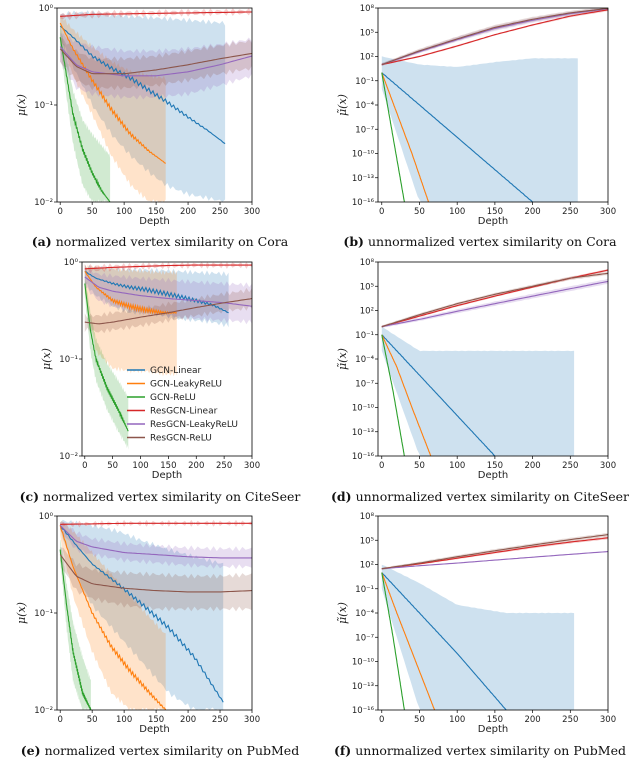 This screenshot has height=762, width=640. Describe the element at coordinates (364, 106) in the screenshot. I see `y-tick-label: 10⁻⁴` at that location.